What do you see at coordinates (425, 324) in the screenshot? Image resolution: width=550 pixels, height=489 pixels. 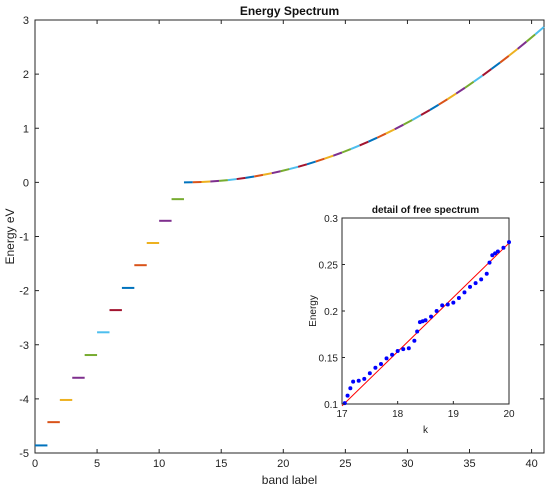 I see `inset-reference-line` at bounding box center [425, 324].